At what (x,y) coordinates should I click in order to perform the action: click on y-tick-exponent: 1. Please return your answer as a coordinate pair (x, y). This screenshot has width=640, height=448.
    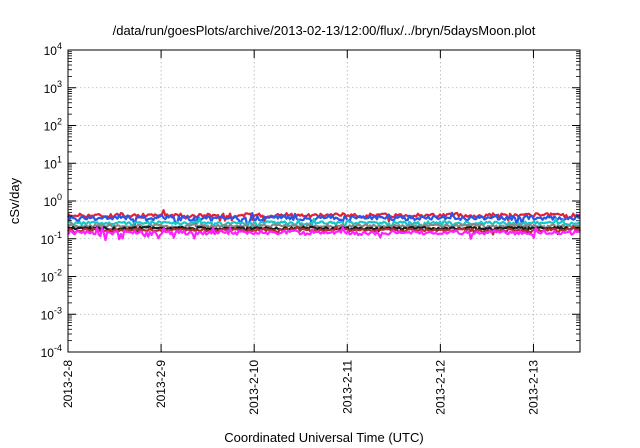
    Looking at the image, I should click on (59, 159).